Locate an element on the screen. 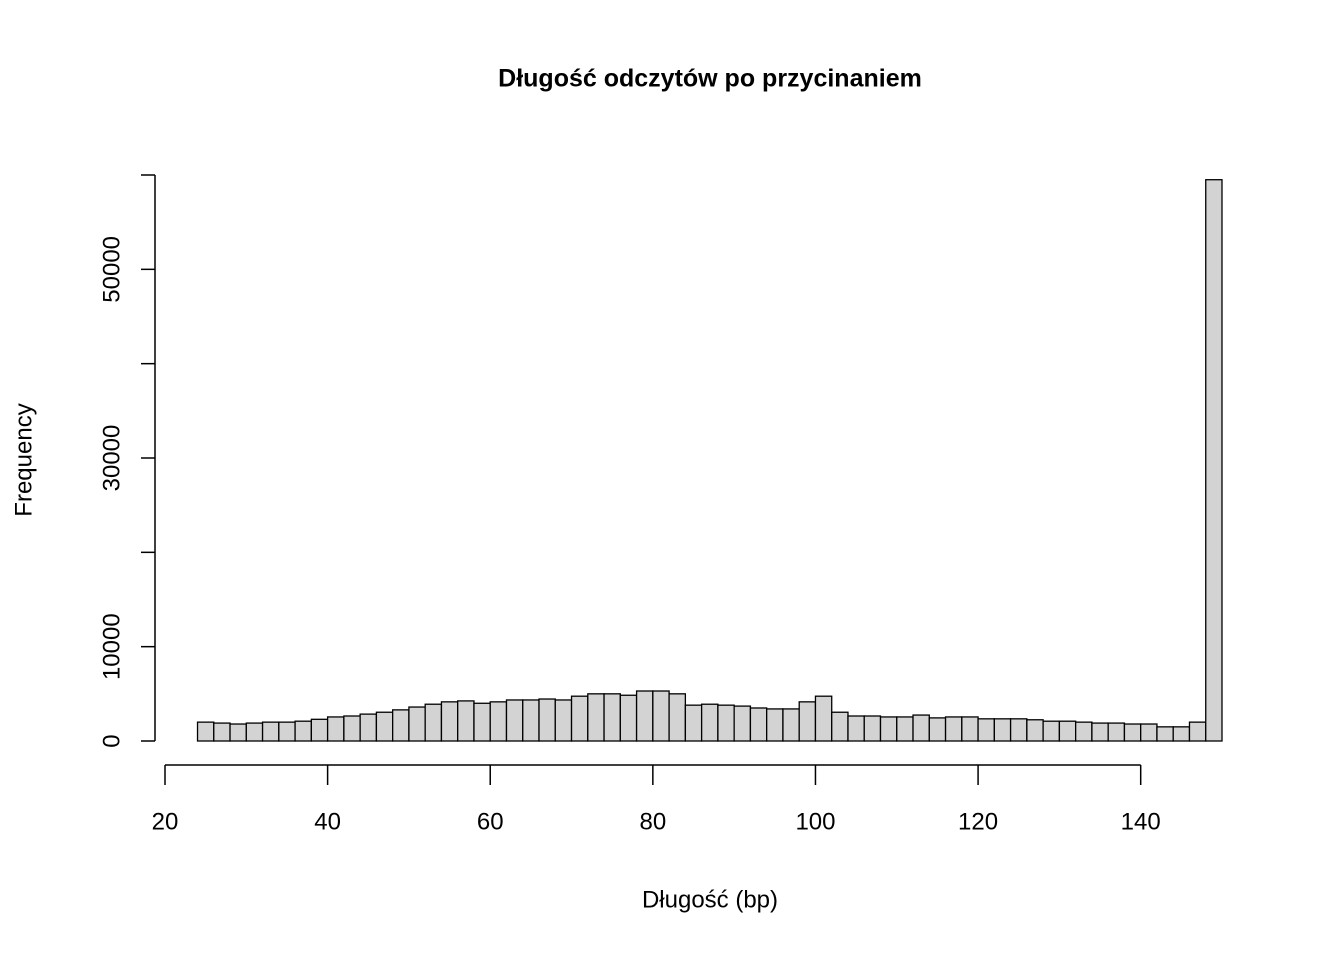 This screenshot has height=960, width=1344. y-tick-label: 50000 is located at coordinates (111, 269).